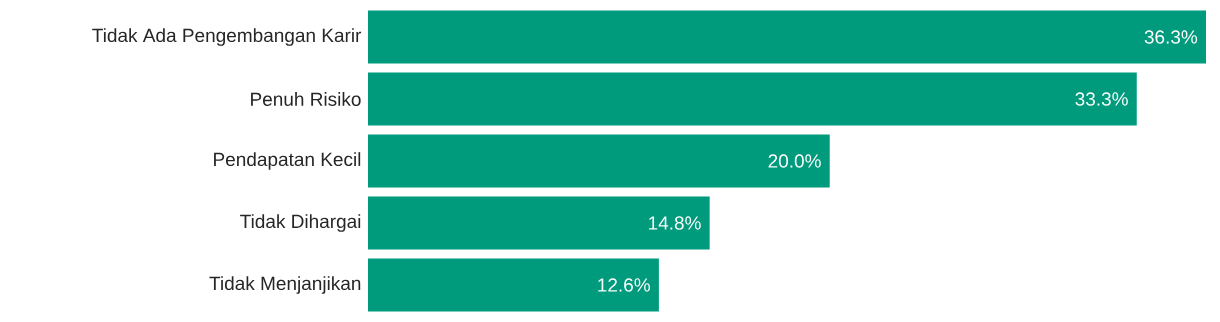 This screenshot has width=1220, height=322. I want to click on y-tick-label: Tidak Ada Pengembangan Karir, so click(227, 37).